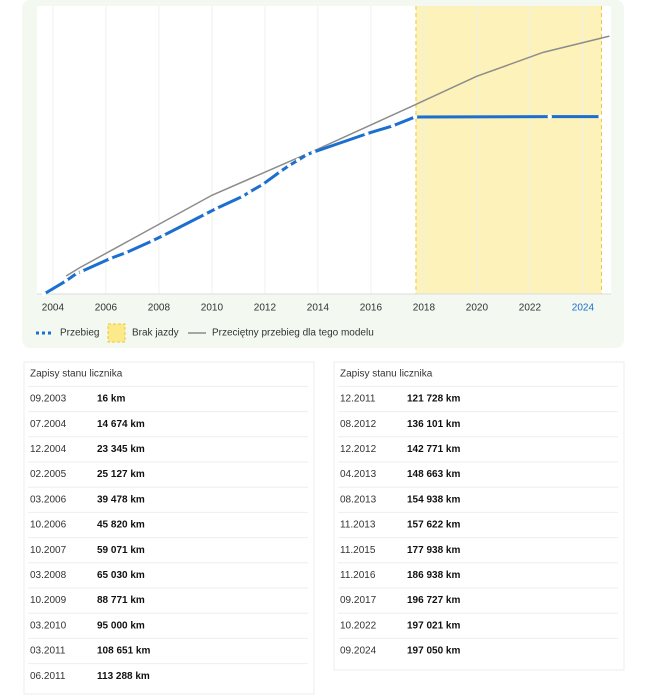  What do you see at coordinates (116, 333) in the screenshot?
I see `legend-swatch` at bounding box center [116, 333].